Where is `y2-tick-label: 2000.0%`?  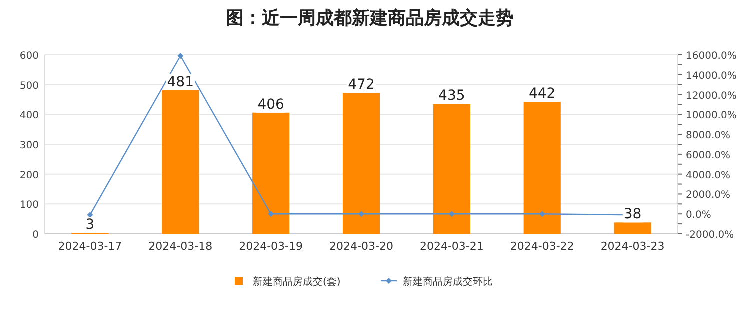 y2-tick-label: 2000.0% is located at coordinates (708, 196).